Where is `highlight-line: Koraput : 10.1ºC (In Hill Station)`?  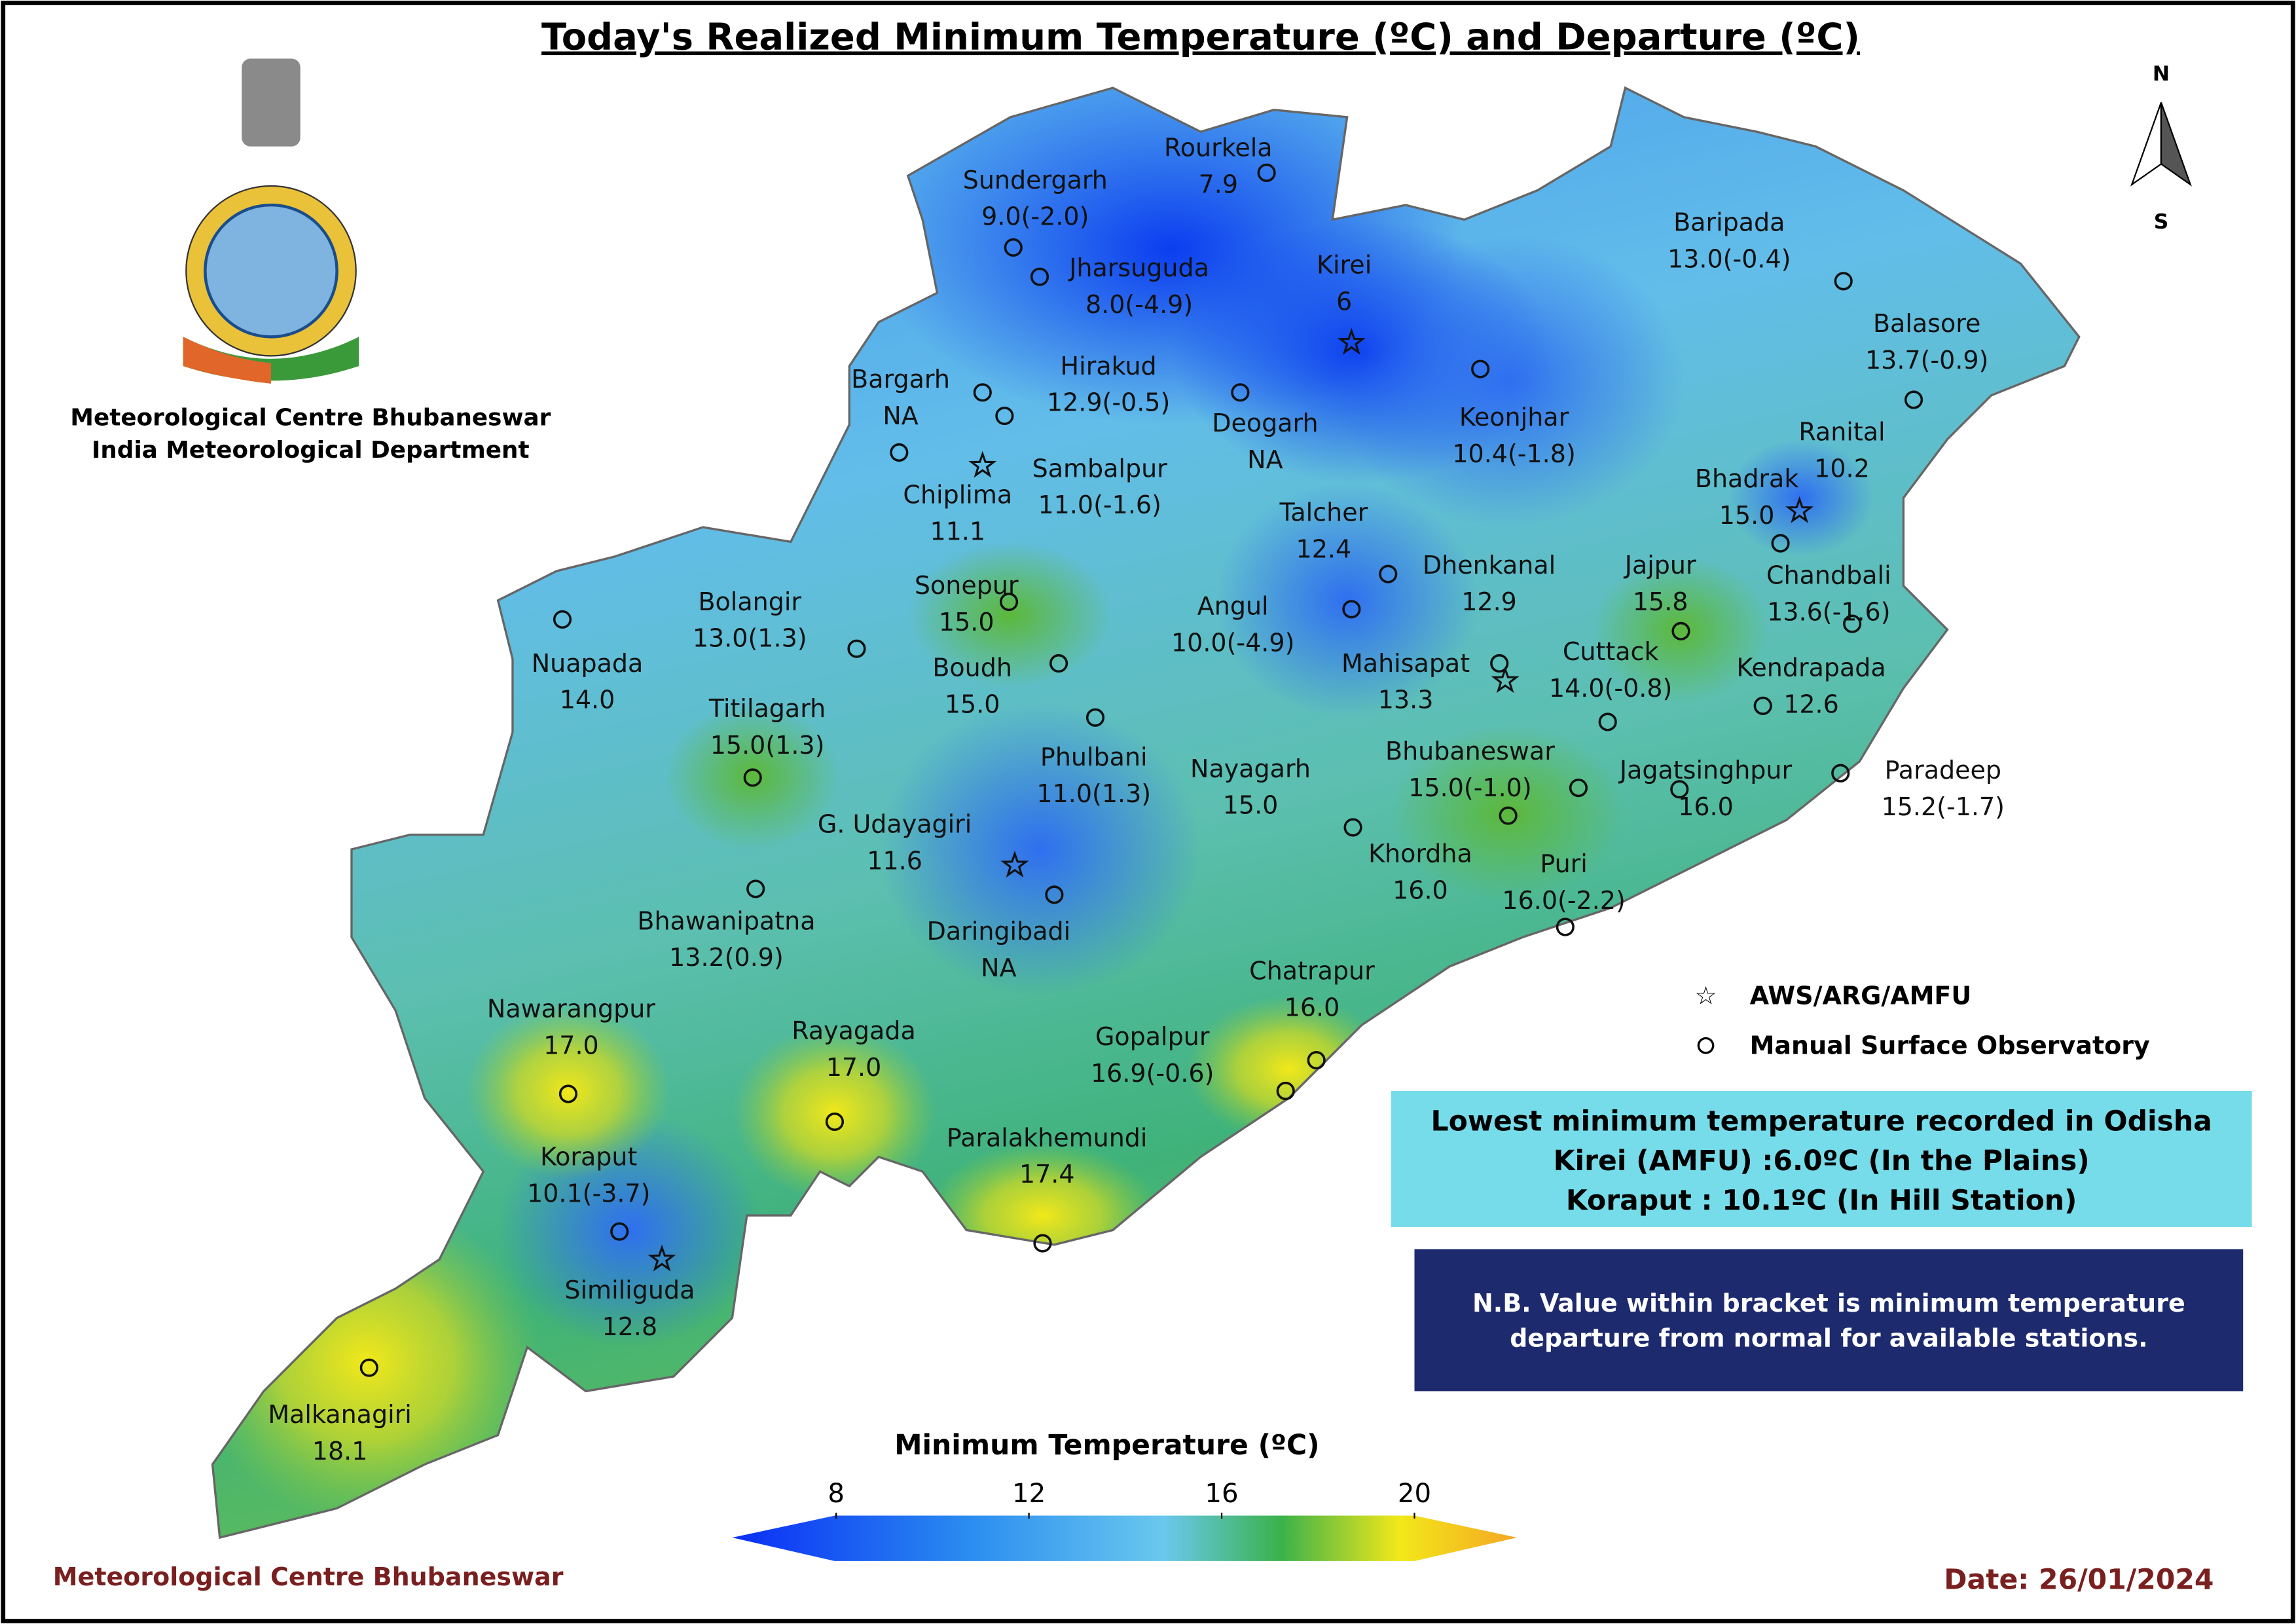 highlight-line: Koraput : 10.1ºC (In Hill Station) is located at coordinates (1821, 1201).